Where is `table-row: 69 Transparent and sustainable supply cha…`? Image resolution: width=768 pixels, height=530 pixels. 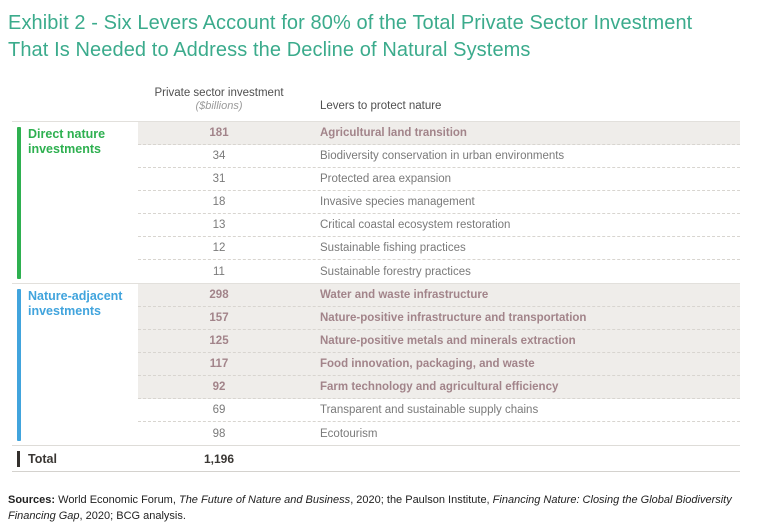 table-row: 69 Transparent and sustainable supply cha… is located at coordinates (439, 410).